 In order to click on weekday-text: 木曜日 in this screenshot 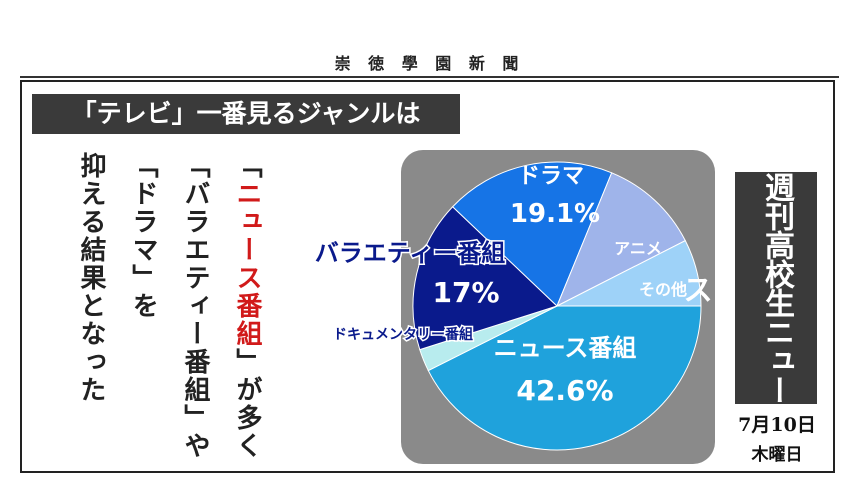, I will do `click(777, 455)`.